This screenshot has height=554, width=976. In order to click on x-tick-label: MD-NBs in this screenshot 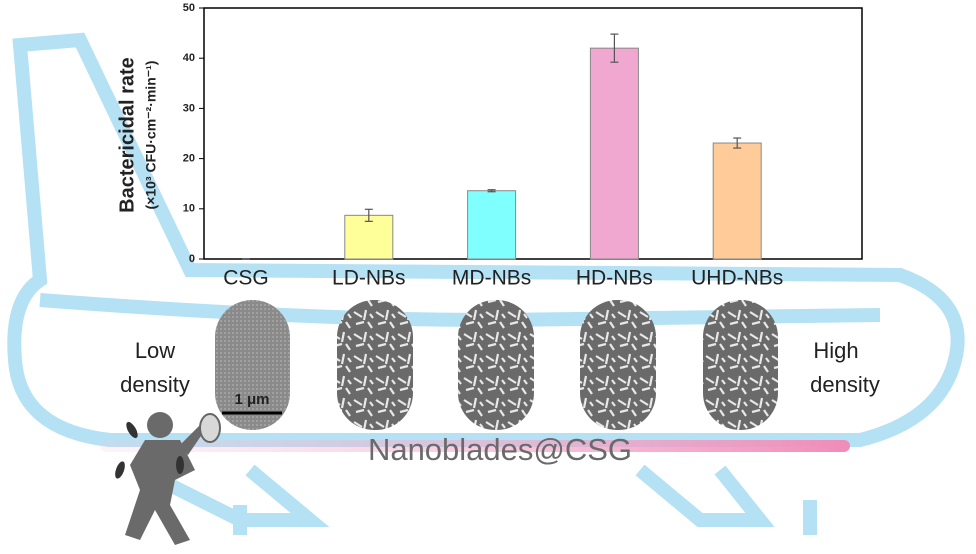, I will do `click(491, 278)`.